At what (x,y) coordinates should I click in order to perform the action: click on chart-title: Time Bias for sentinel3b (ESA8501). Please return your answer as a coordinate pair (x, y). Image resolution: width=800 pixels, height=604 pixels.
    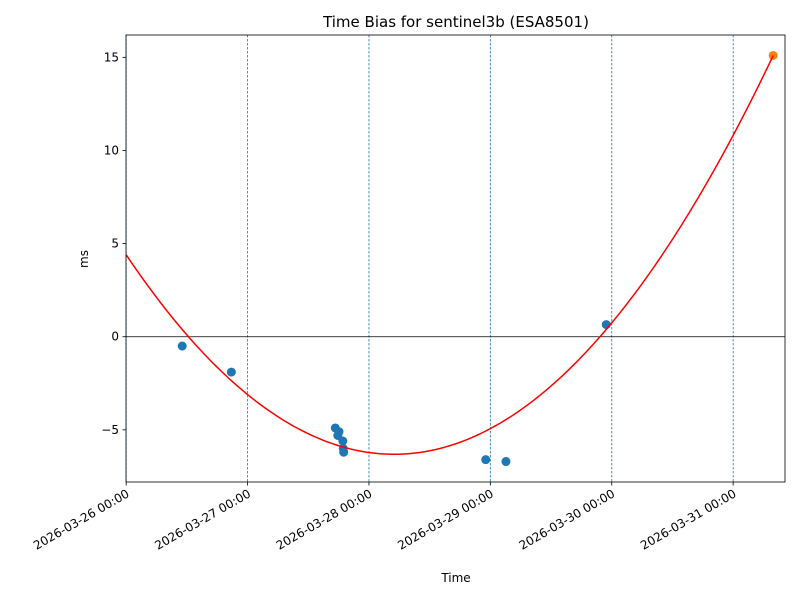
    Looking at the image, I should click on (455, 22).